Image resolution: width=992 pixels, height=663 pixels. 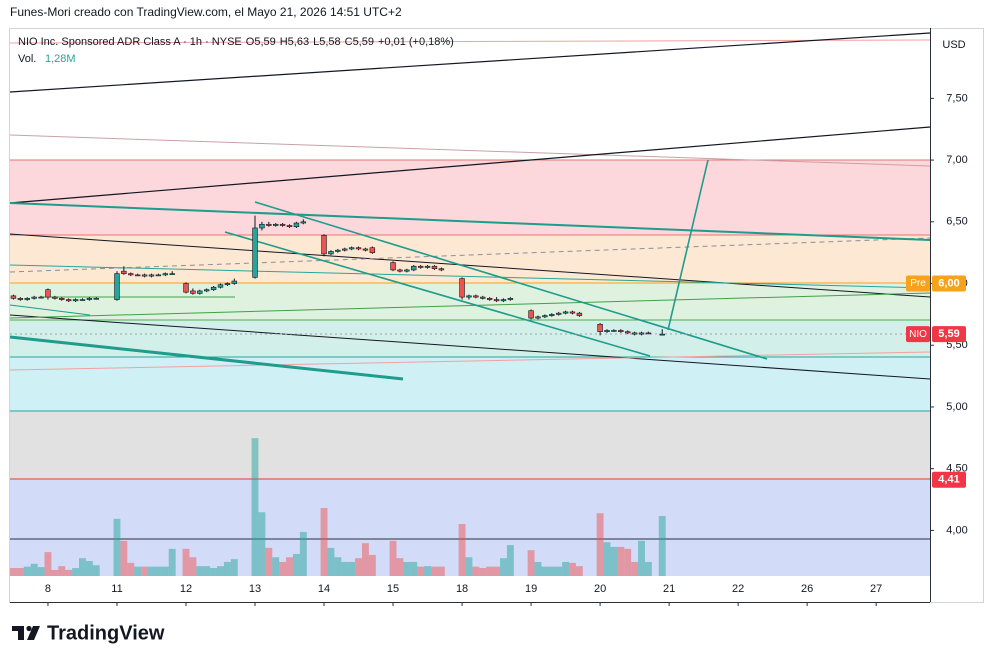 What do you see at coordinates (470, 384) in the screenshot?
I see `zone` at bounding box center [470, 384].